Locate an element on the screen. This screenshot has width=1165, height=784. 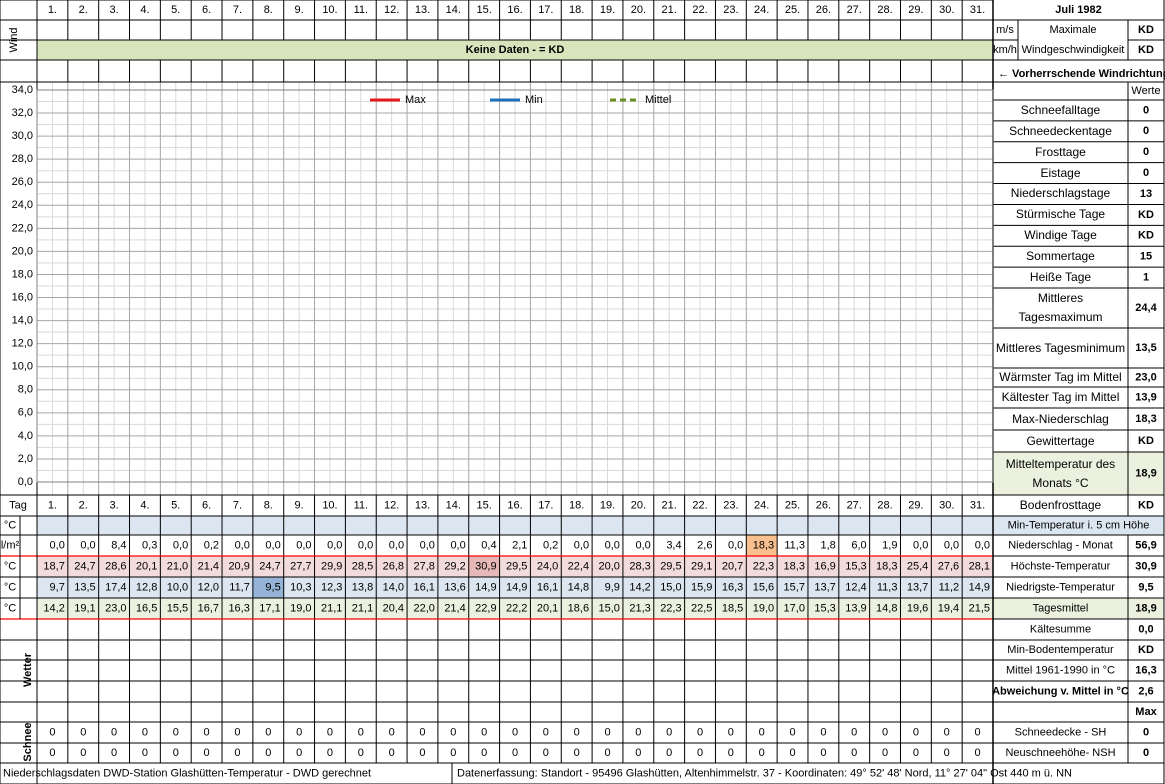
temp-cell: 17,0 is located at coordinates (794, 608).